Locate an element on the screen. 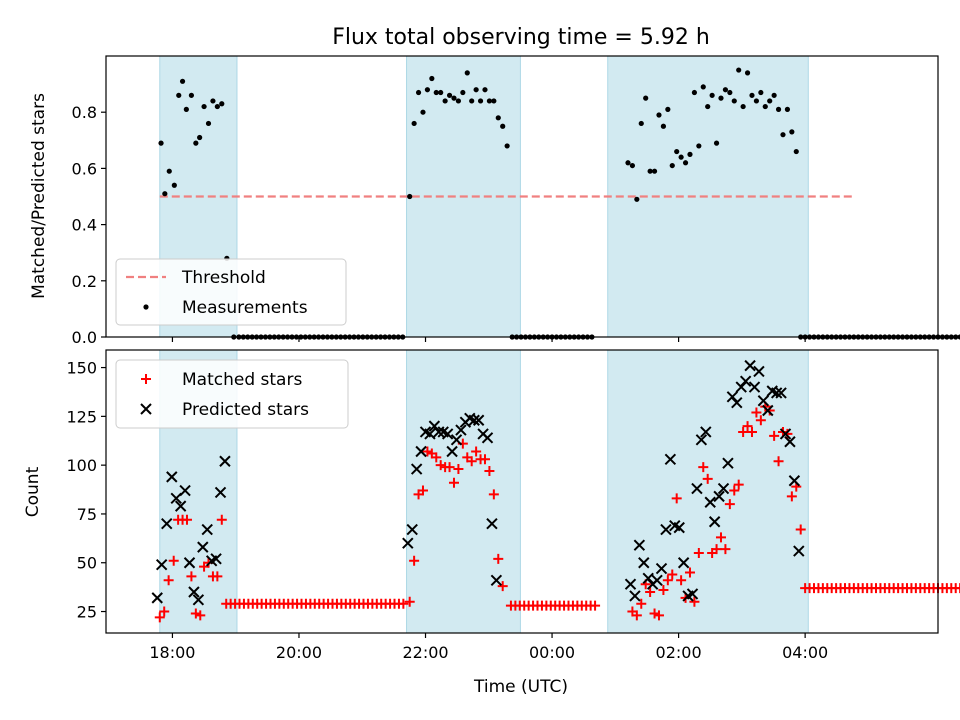 The height and width of the screenshot is (720, 960). legend-matched-label: Matched stars is located at coordinates (242, 380).